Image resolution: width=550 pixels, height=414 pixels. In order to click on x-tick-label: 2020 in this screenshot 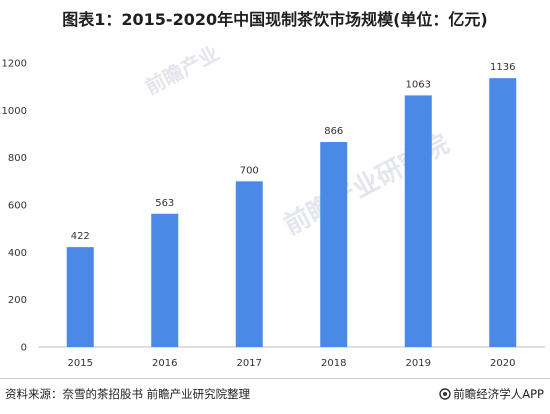, I will do `click(502, 363)`.